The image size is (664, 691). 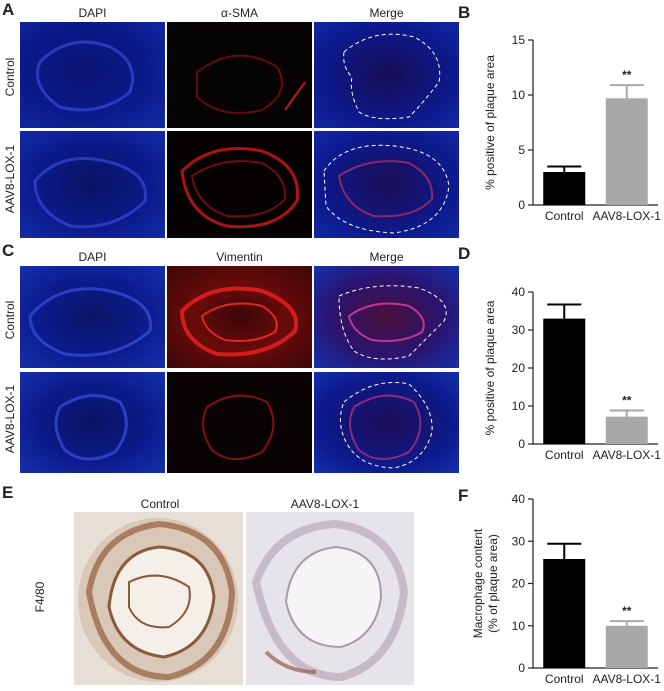 I want to click on panel-letter-c: C, so click(x=8, y=250).